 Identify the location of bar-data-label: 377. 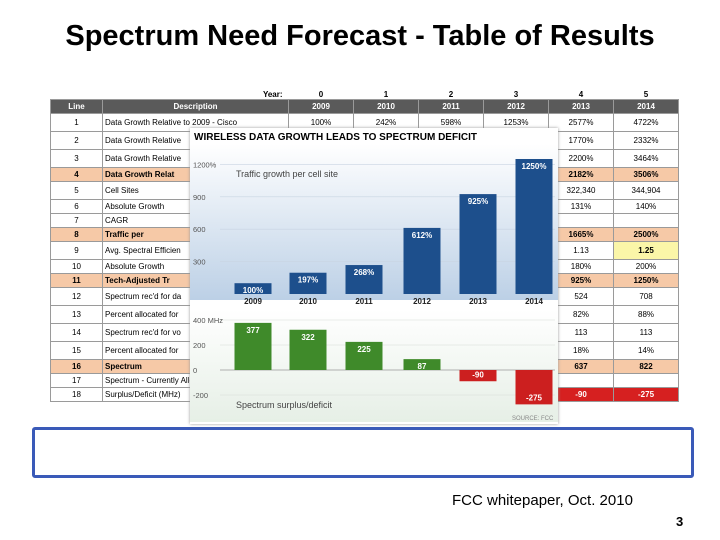
(253, 330).